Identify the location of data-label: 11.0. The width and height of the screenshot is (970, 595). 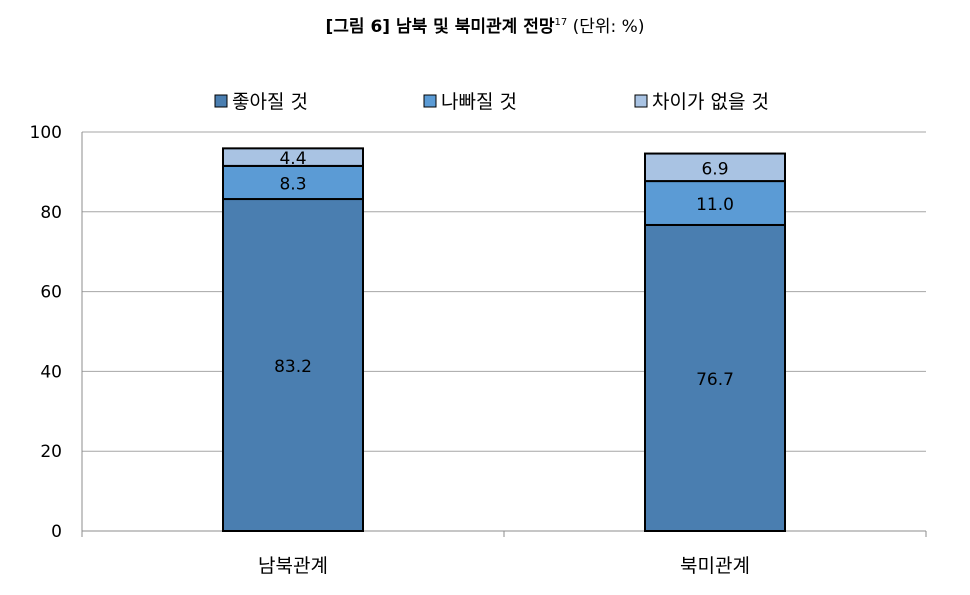
(715, 205).